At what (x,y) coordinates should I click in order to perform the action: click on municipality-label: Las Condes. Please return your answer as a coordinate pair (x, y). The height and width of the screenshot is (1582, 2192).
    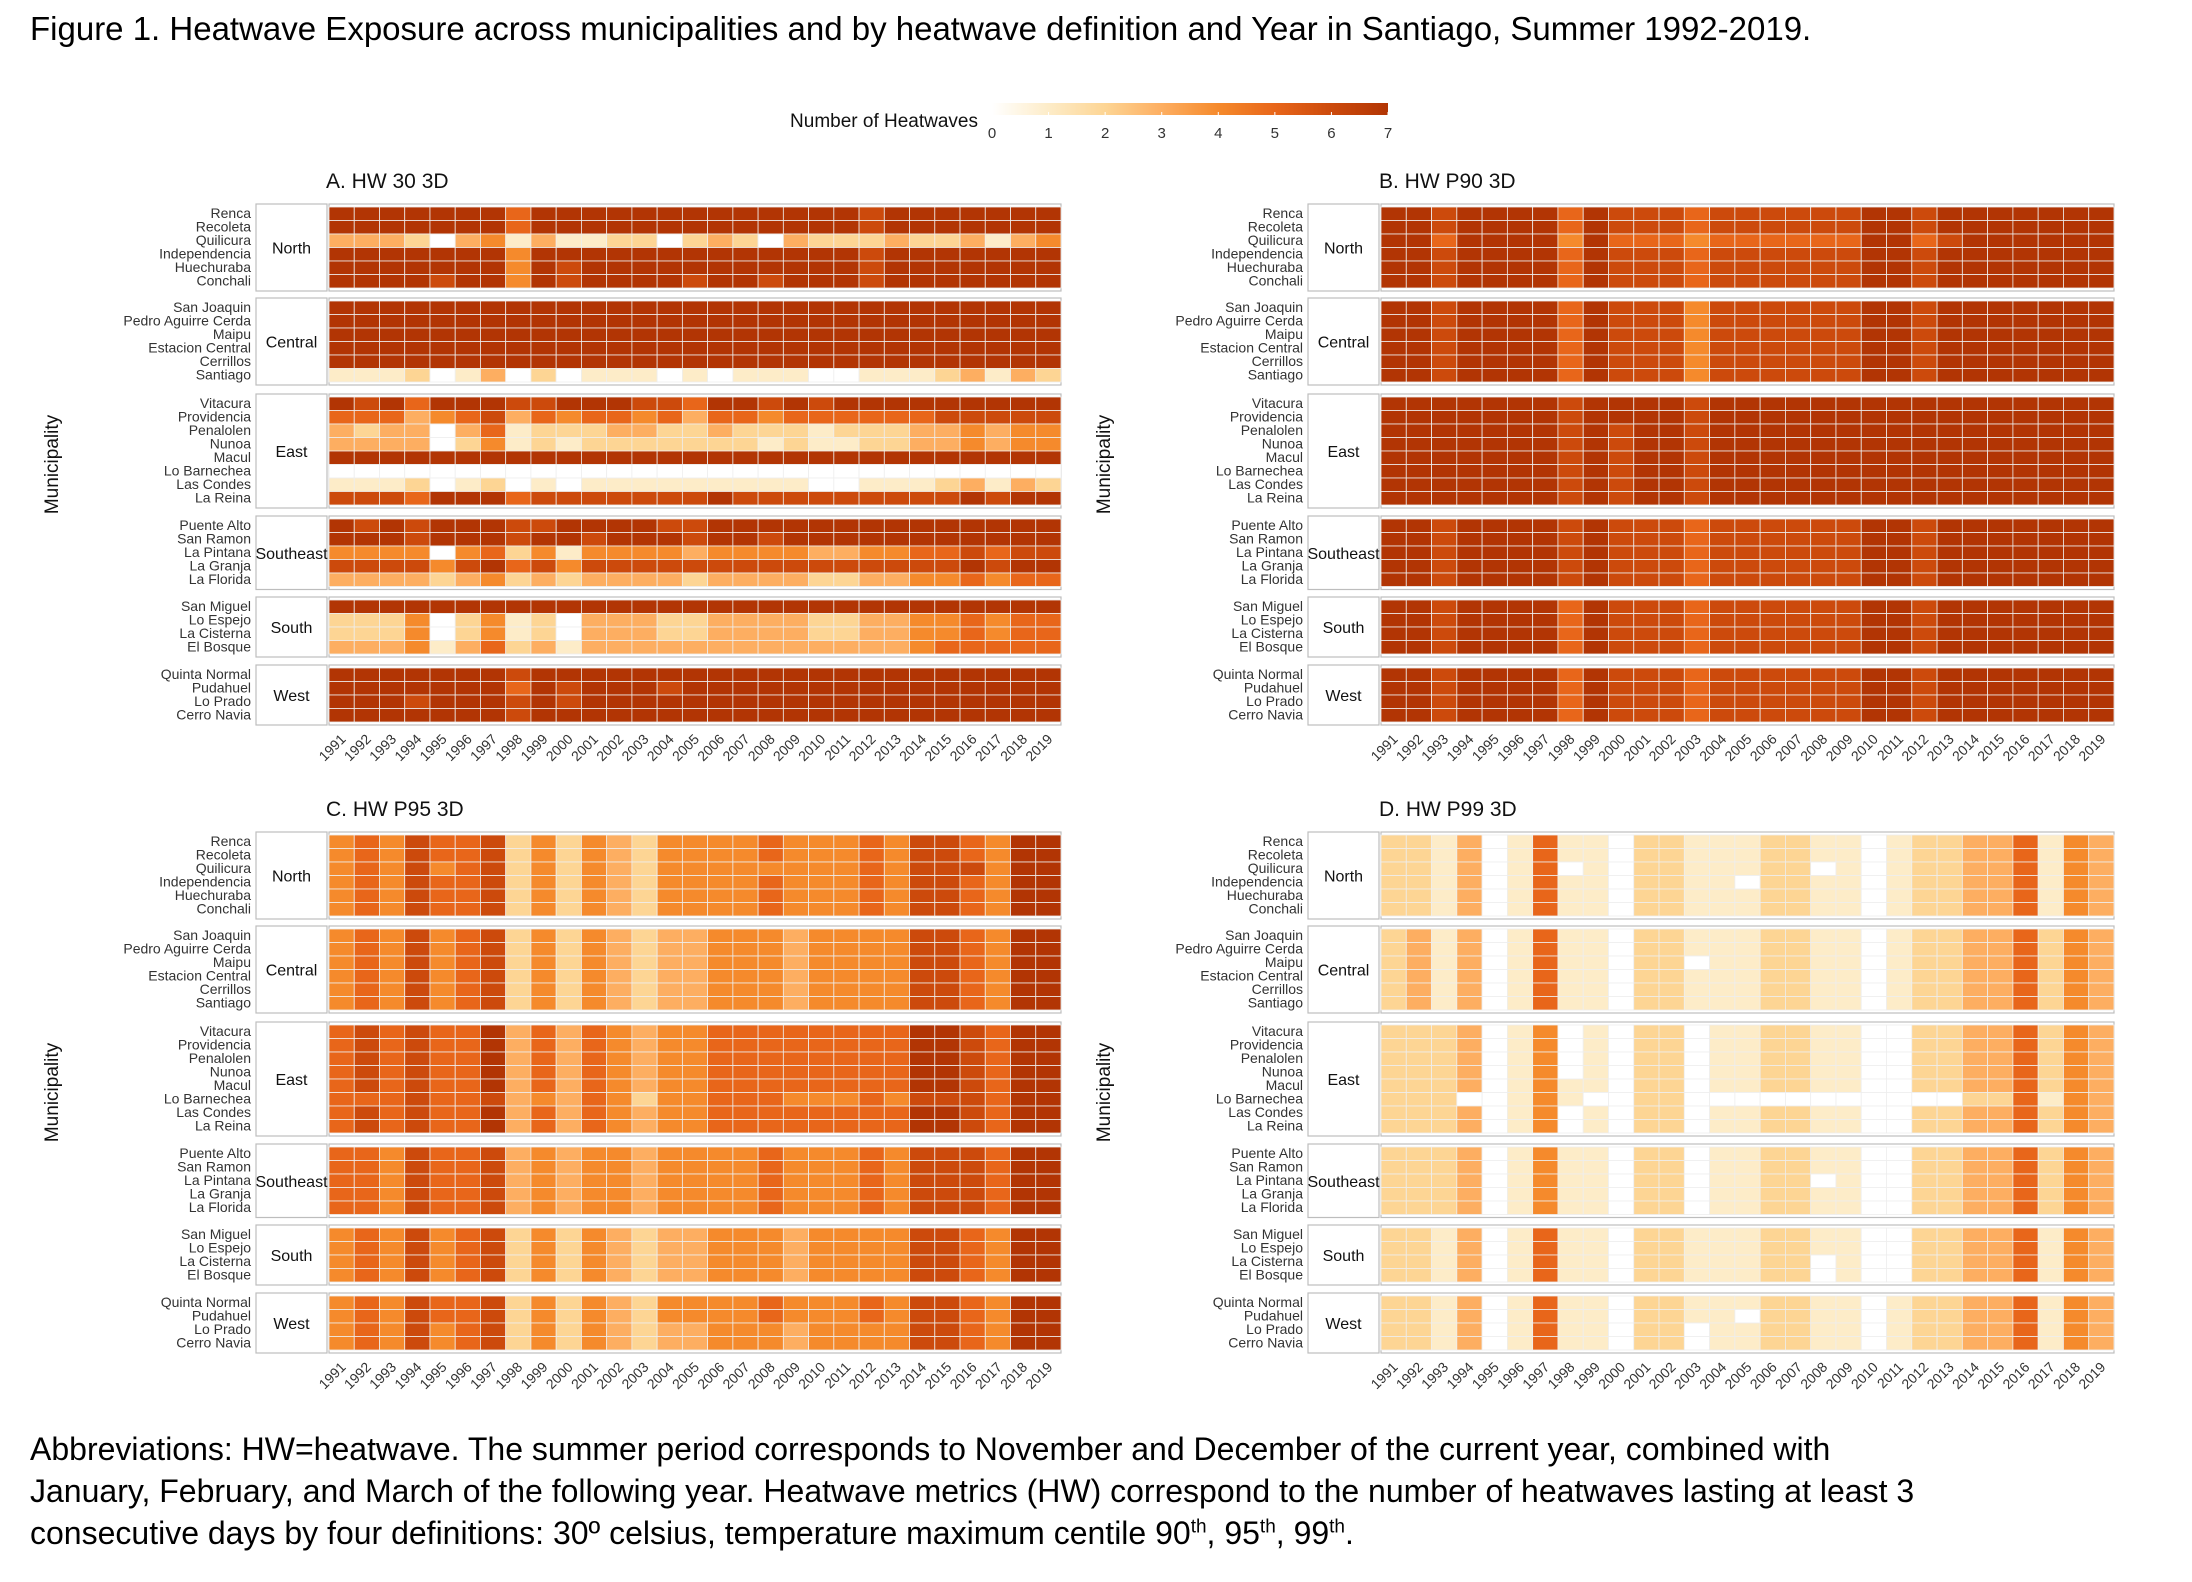
    Looking at the image, I should click on (1265, 484).